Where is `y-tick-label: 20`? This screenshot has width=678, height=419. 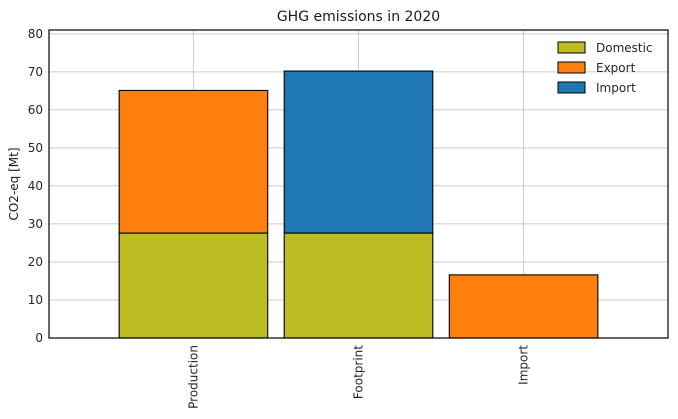
y-tick-label: 20 is located at coordinates (35, 262).